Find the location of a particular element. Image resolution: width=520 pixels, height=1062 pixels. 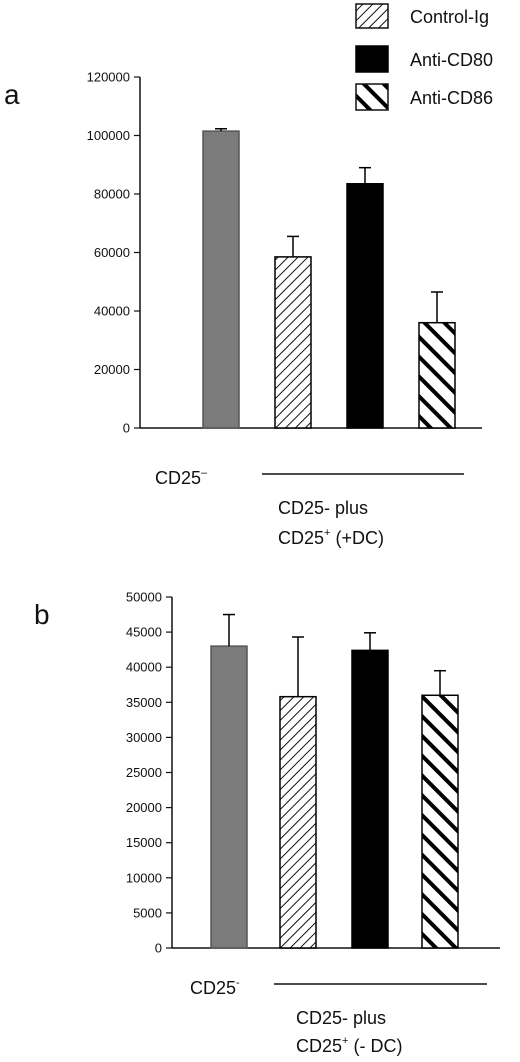

bar-a-anti-cd80 is located at coordinates (365, 306).